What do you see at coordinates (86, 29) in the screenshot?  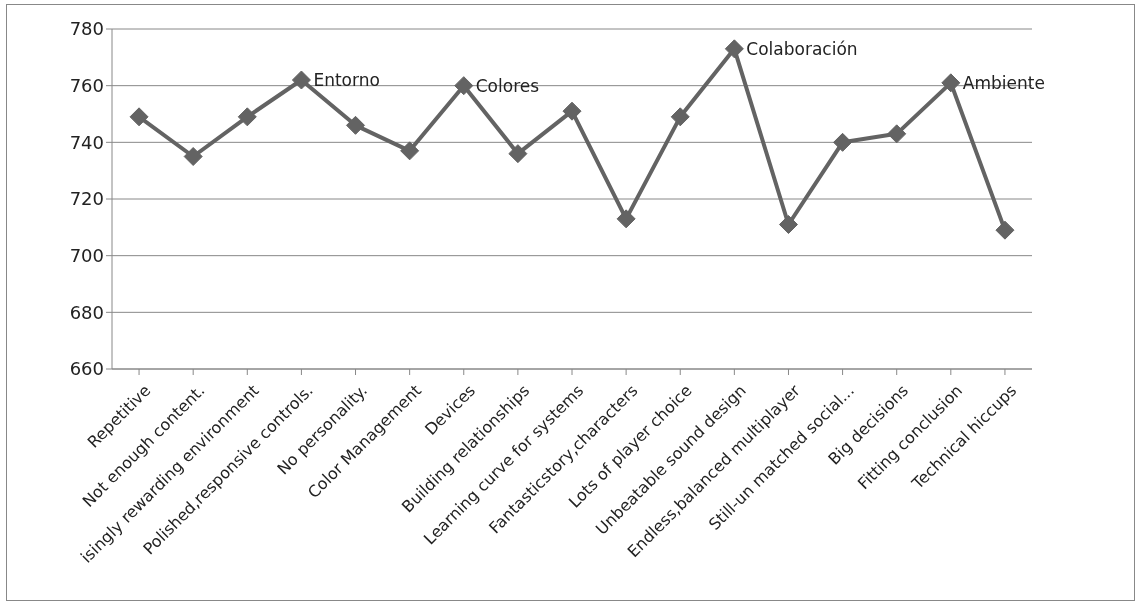 I see `y-tick-label: 780` at bounding box center [86, 29].